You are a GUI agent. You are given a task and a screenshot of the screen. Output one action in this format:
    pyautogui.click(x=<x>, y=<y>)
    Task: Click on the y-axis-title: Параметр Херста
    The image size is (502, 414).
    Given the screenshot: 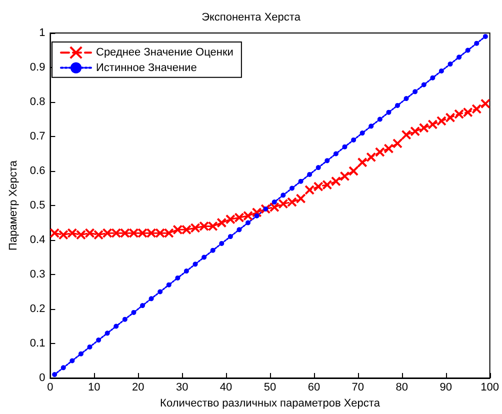 What is the action you would take?
    pyautogui.click(x=14, y=205)
    